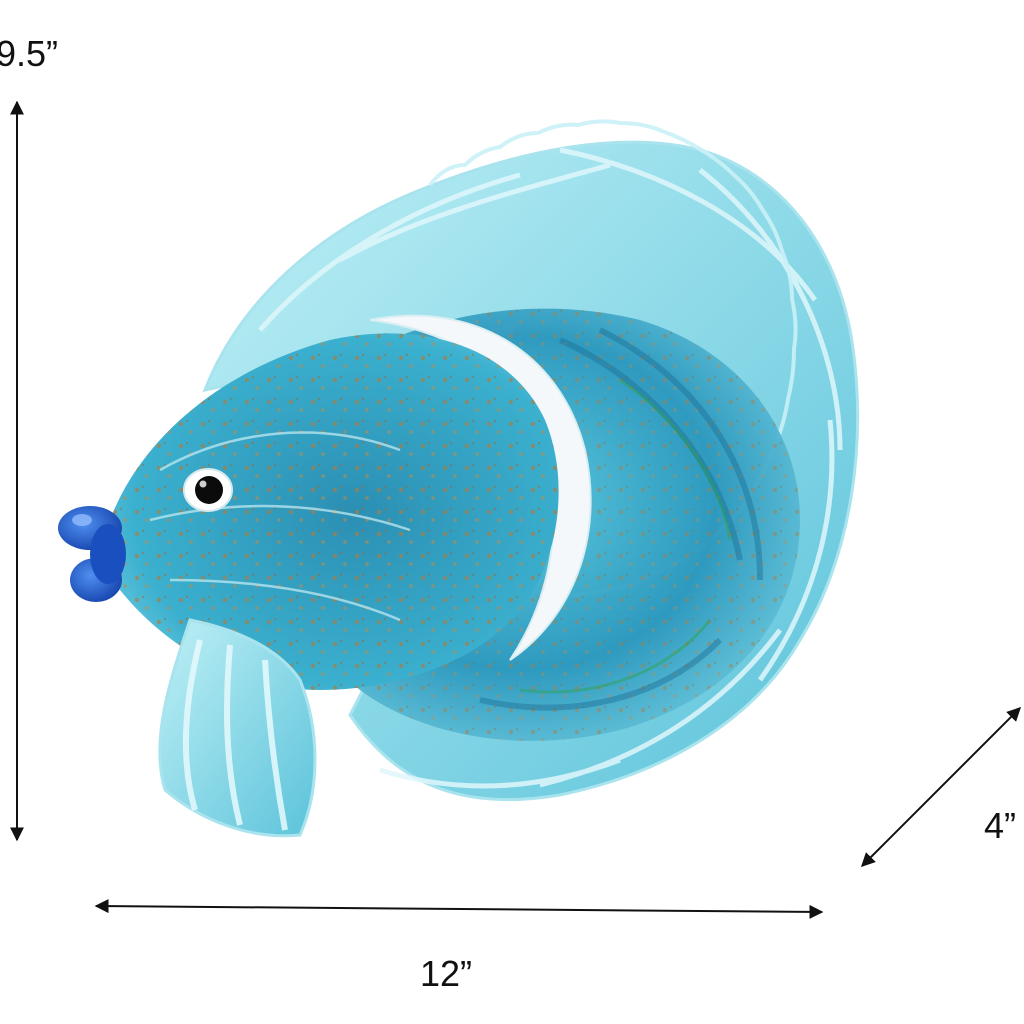 The width and height of the screenshot is (1024, 1024). I want to click on fish-lips, so click(92, 554).